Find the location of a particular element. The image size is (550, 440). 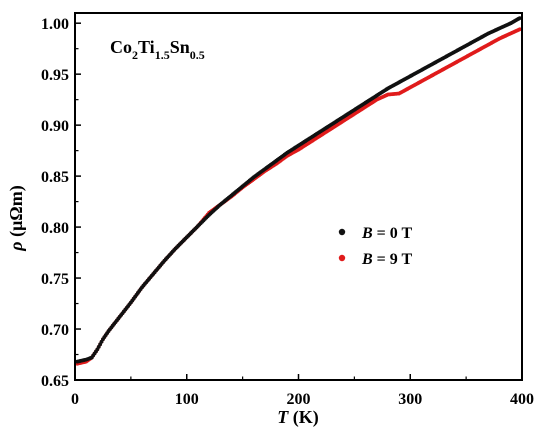

y-axis-title-unit: (μΩm) is located at coordinates (16, 213).